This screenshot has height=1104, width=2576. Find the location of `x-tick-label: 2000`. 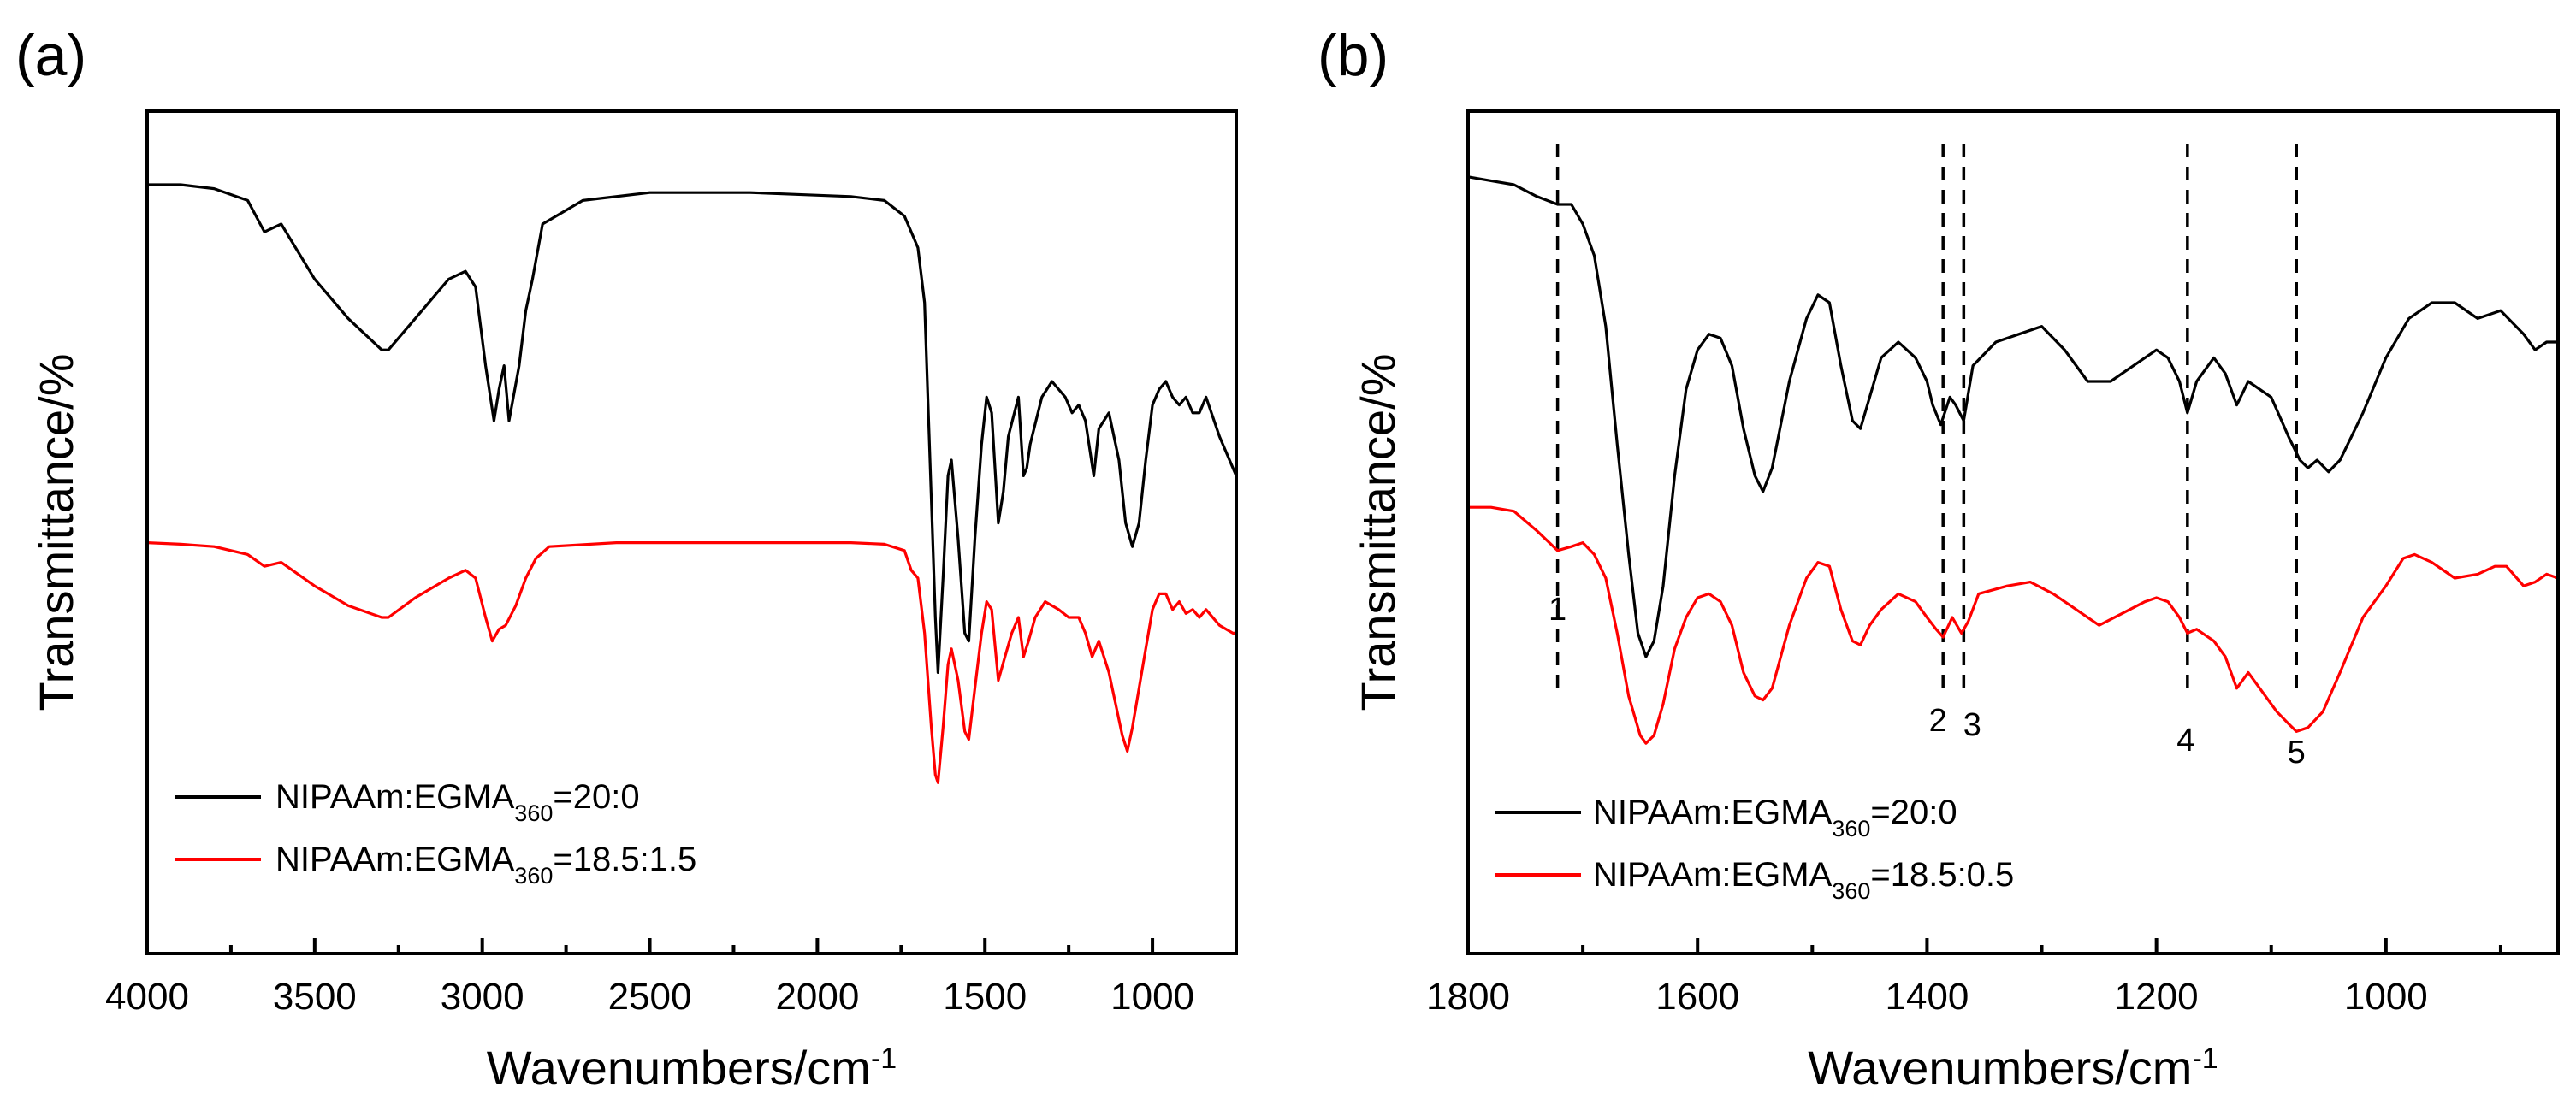

x-tick-label: 2000 is located at coordinates (817, 997).